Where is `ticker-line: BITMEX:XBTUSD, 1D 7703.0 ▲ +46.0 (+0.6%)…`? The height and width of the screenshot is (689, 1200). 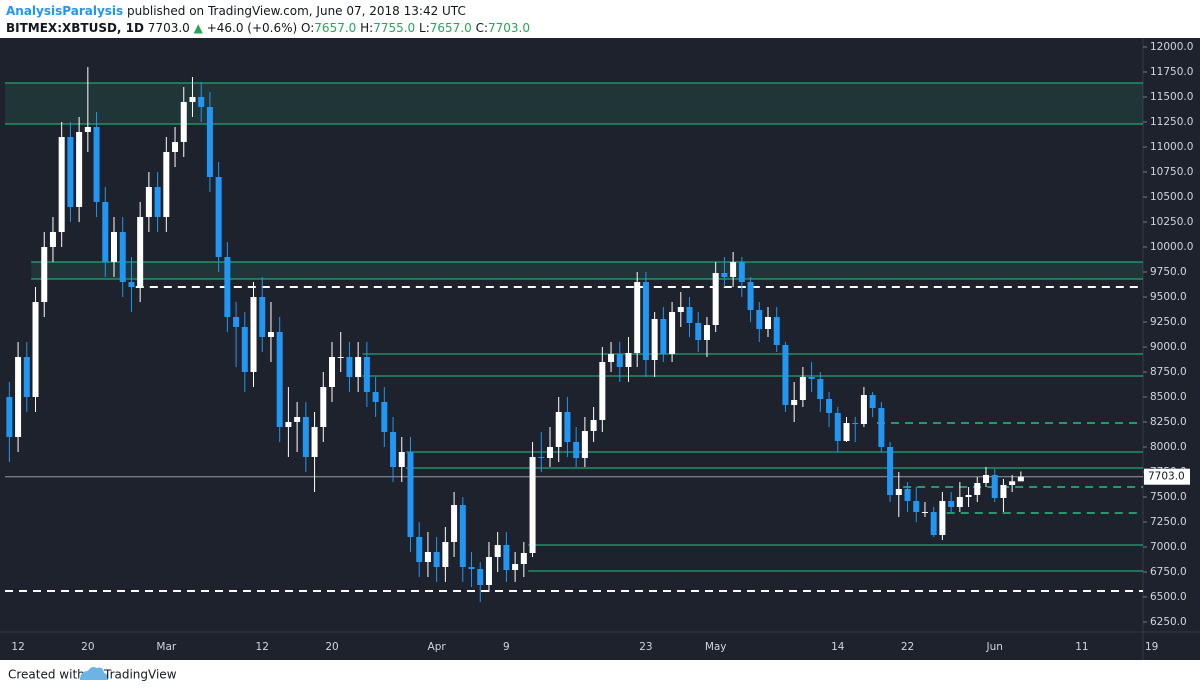
ticker-line: BITMEX:XBTUSD, 1D 7703.0 ▲ +46.0 (+0.6%)… is located at coordinates (268, 28).